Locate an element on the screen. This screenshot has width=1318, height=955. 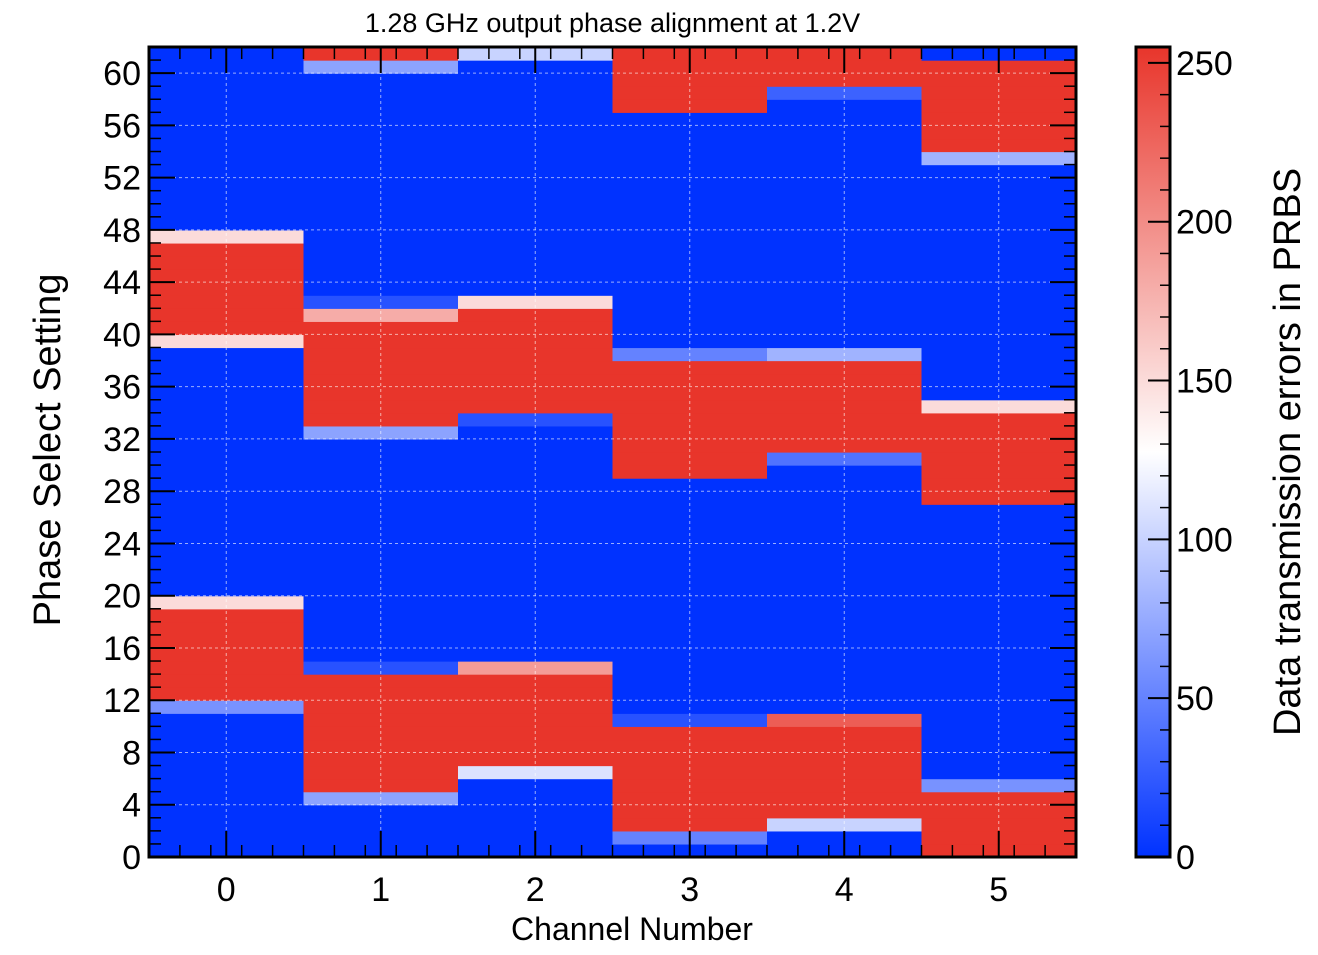
y-tick-label: 12 is located at coordinates (122, 701).